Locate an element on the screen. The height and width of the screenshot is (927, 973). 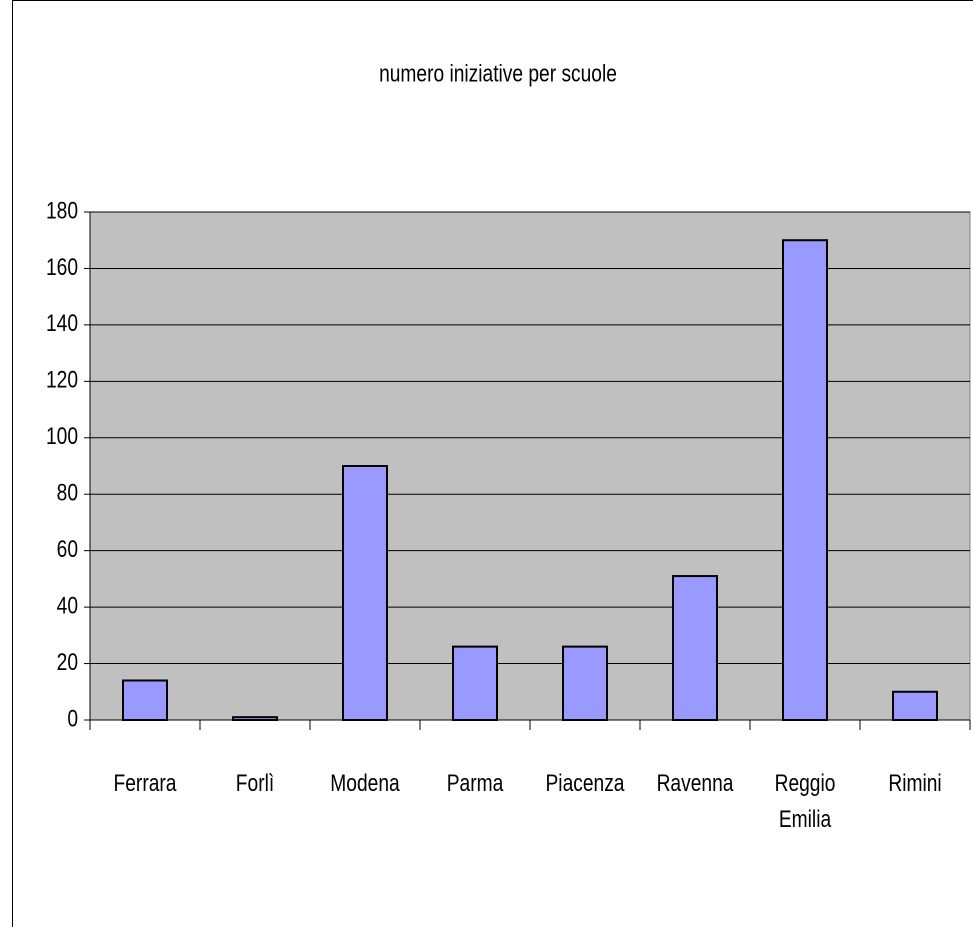
y-tick-label: 180 is located at coordinates (62, 210).